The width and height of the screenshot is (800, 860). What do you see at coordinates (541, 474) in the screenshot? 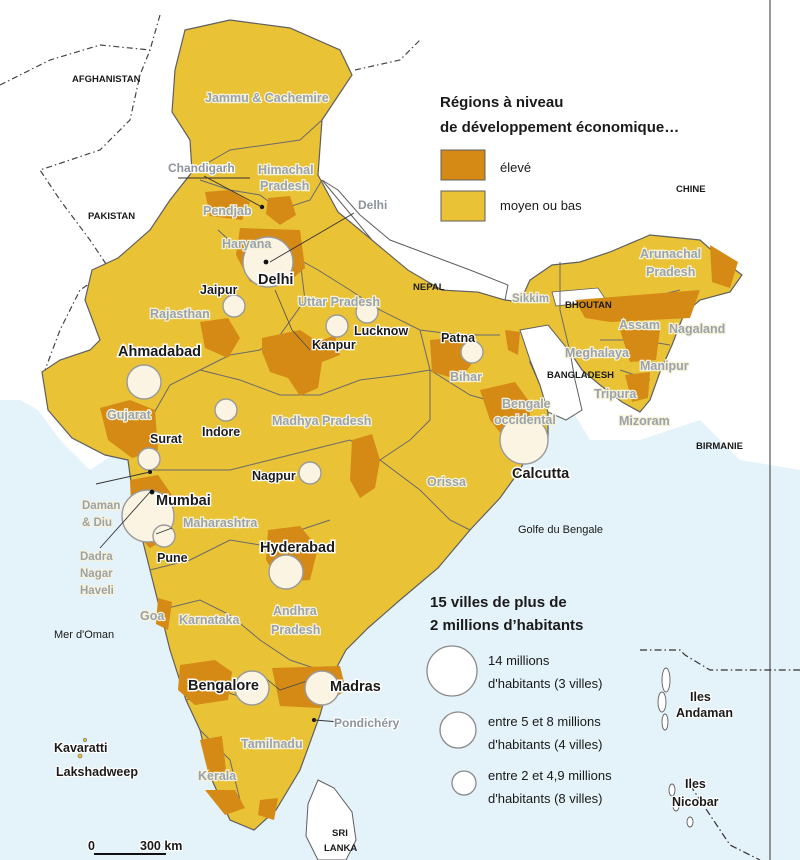
I see `city-calcutta: Calcutta` at bounding box center [541, 474].